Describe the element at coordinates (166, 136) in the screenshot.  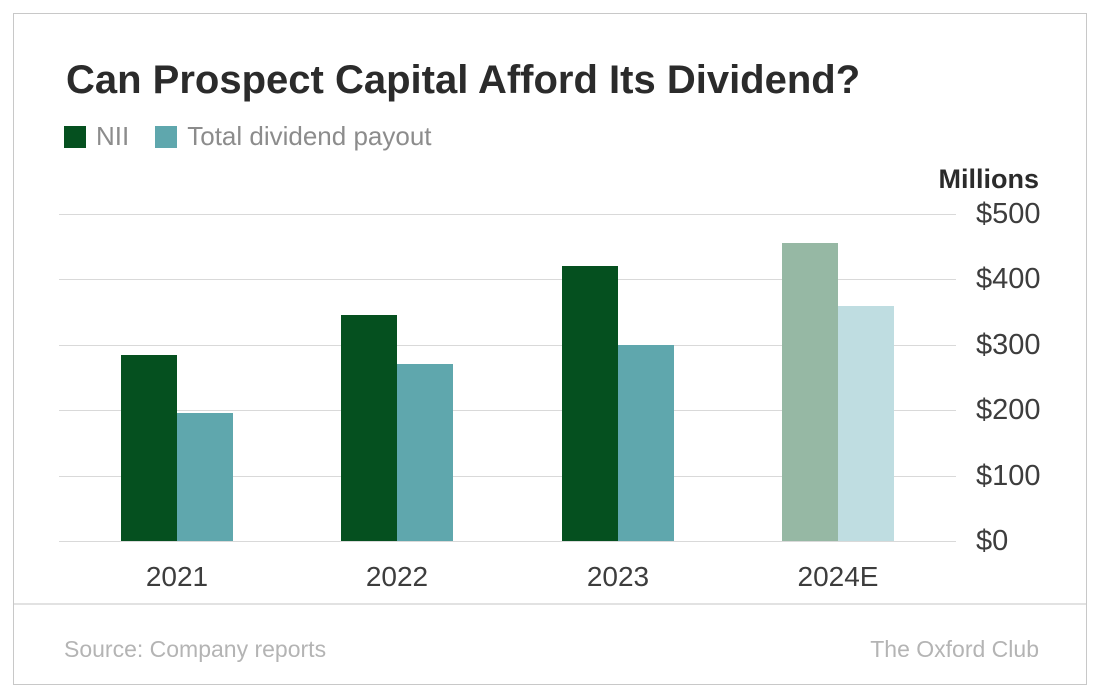
I see `legend-swatch-payout` at that location.